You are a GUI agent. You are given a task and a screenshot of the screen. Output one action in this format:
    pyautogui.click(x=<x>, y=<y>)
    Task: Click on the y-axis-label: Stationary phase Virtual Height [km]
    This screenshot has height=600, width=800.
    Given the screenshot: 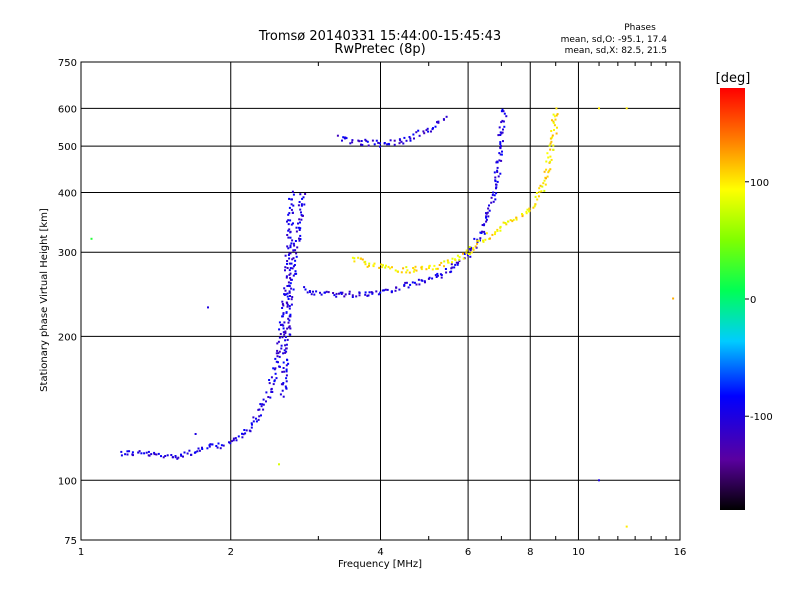 What is the action you would take?
    pyautogui.click(x=44, y=300)
    